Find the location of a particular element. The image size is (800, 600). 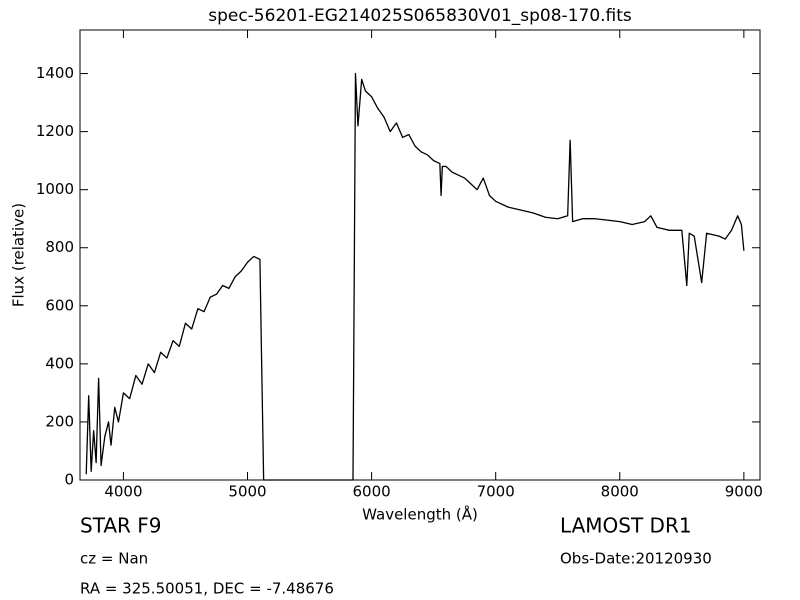

x-tick-label: 6000 is located at coordinates (372, 492).